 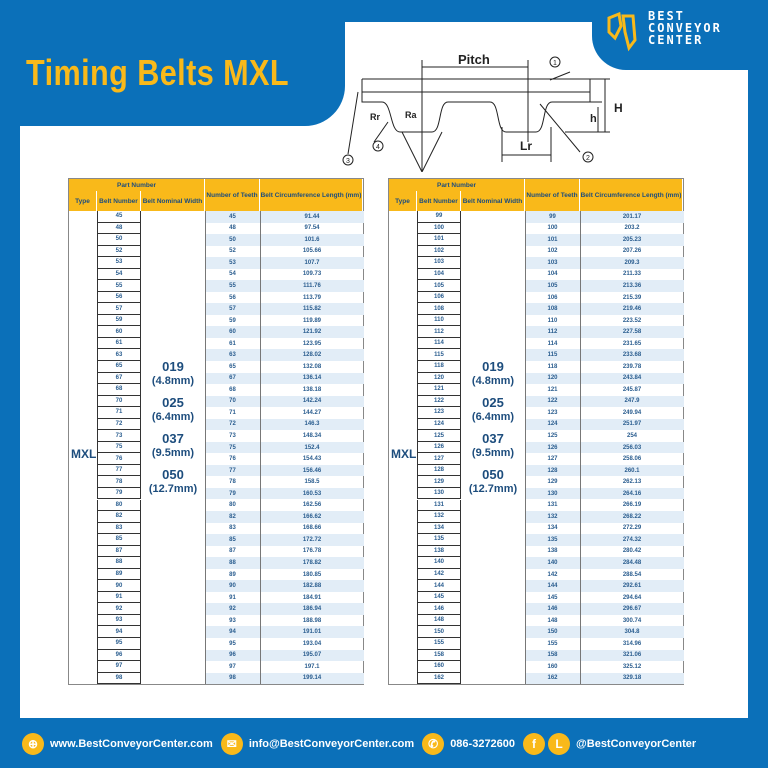 I want to click on belt-number-cell: 124, so click(x=439, y=424).